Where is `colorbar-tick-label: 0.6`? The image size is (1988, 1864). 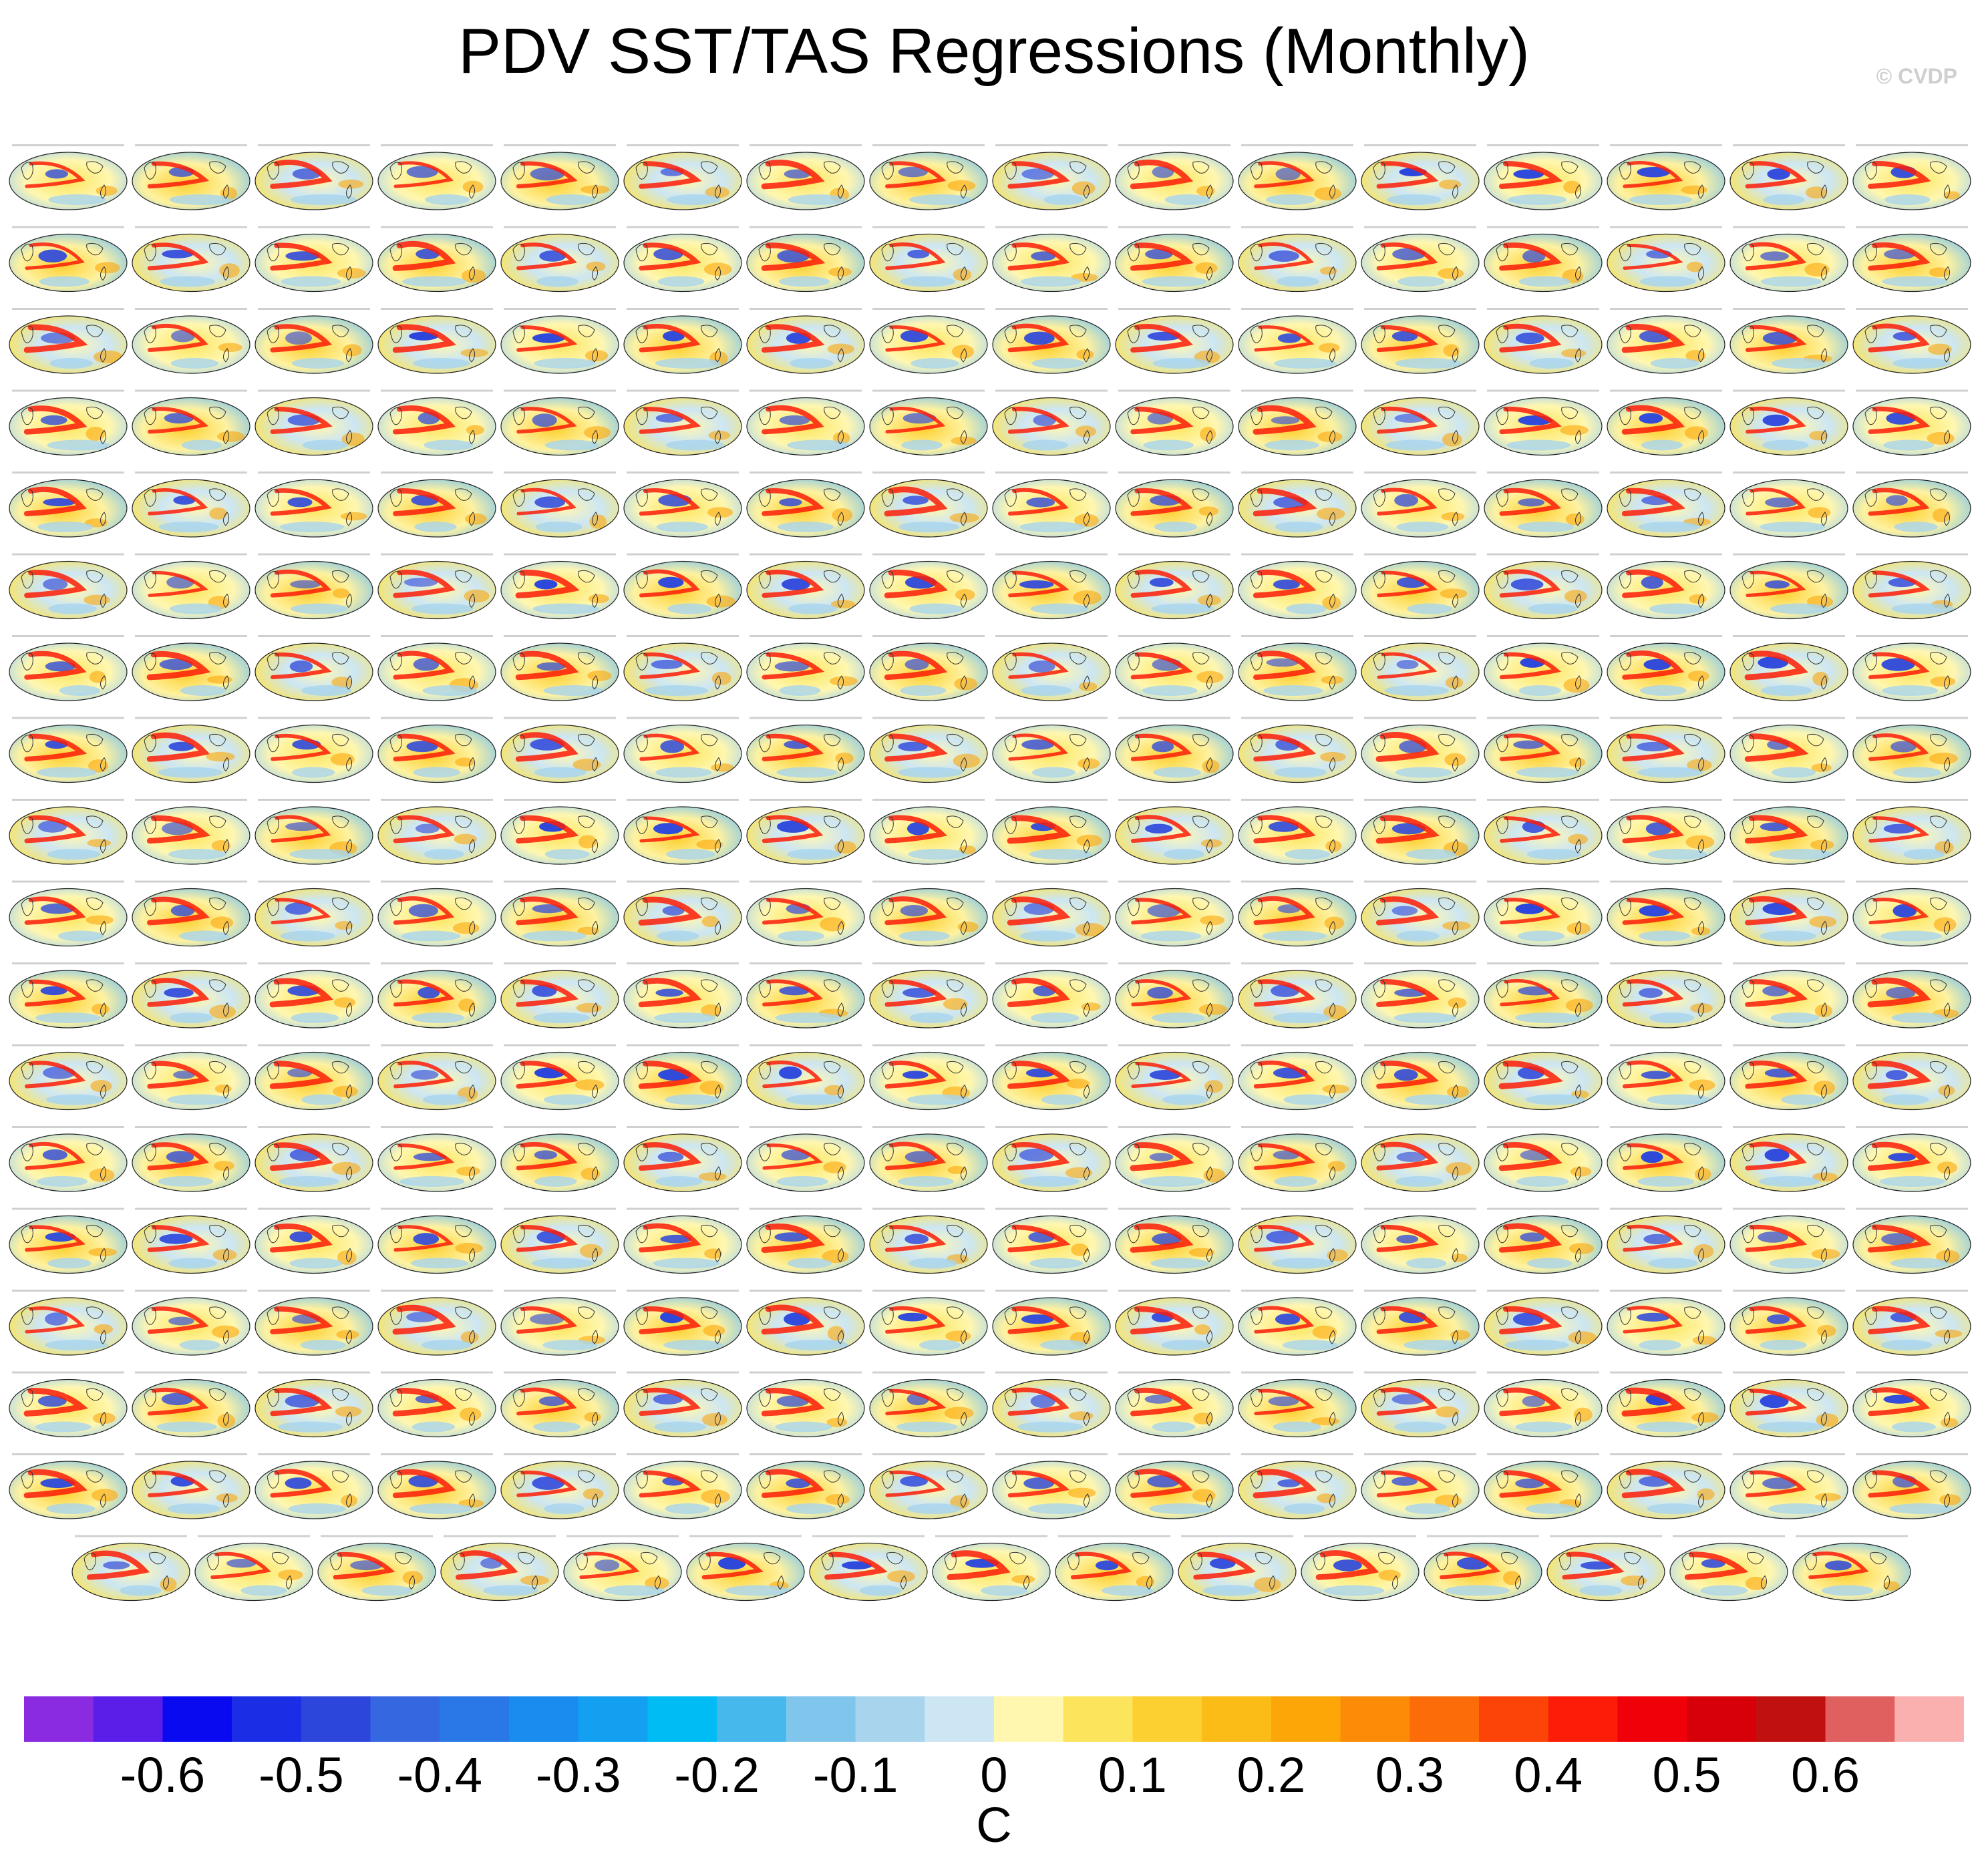
colorbar-tick-label: 0.6 is located at coordinates (1825, 1775).